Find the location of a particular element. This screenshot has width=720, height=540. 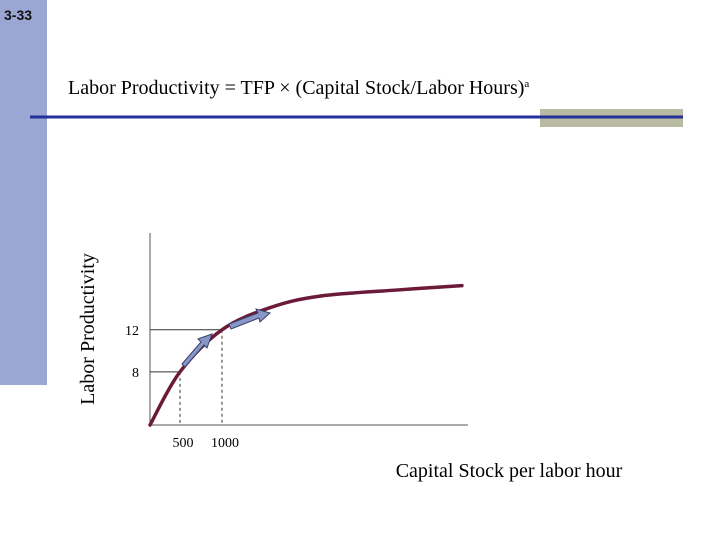

title-note: a is located at coordinates (526, 84).